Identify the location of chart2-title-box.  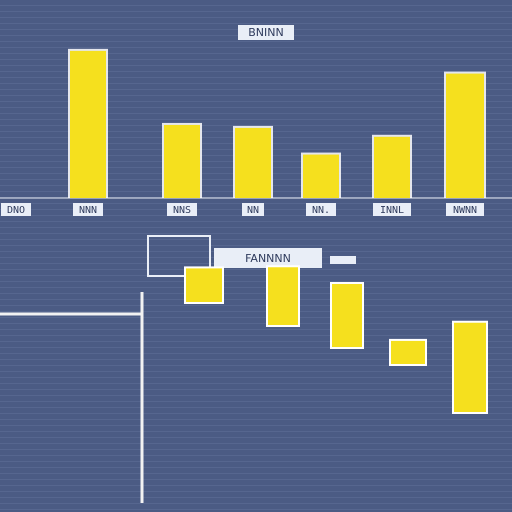
(268, 258).